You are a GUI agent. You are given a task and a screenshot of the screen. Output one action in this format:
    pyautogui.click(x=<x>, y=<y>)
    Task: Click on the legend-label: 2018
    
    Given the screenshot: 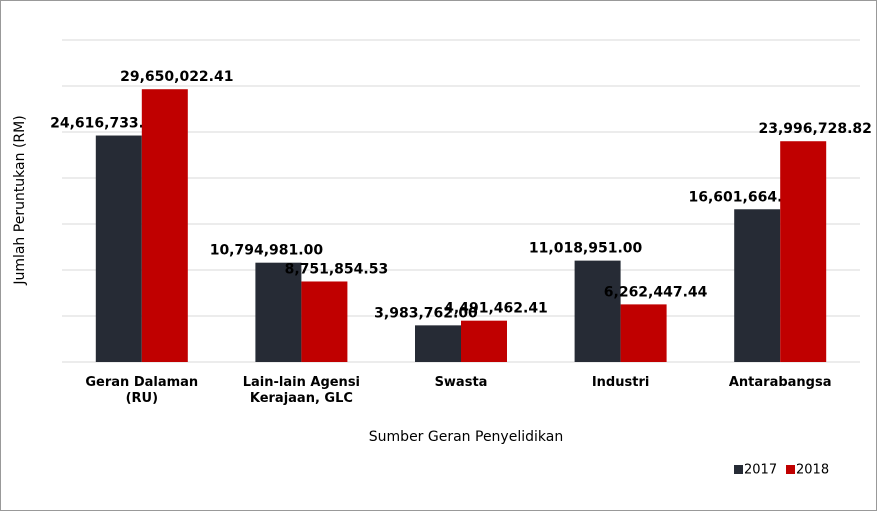 What is the action you would take?
    pyautogui.click(x=812, y=470)
    